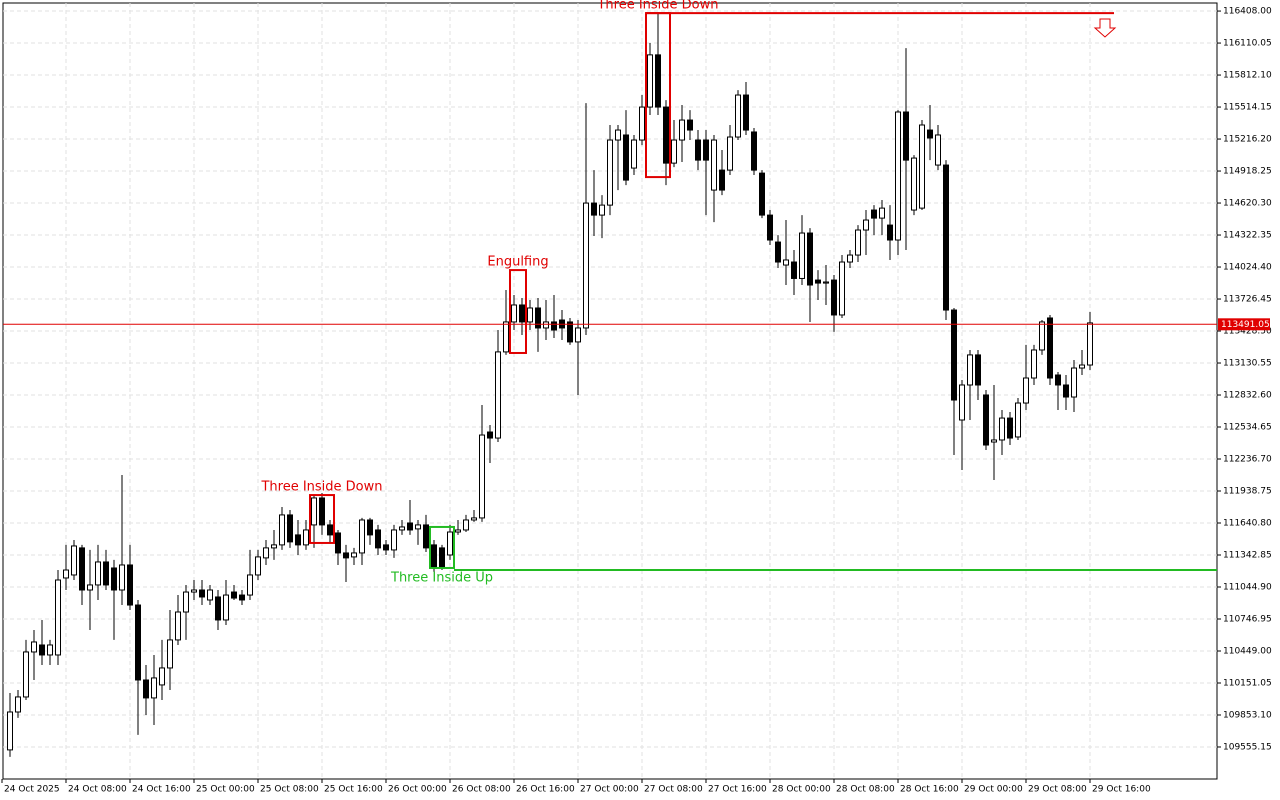  I want to click on pattern-label: Three Inside Down, so click(321, 487).